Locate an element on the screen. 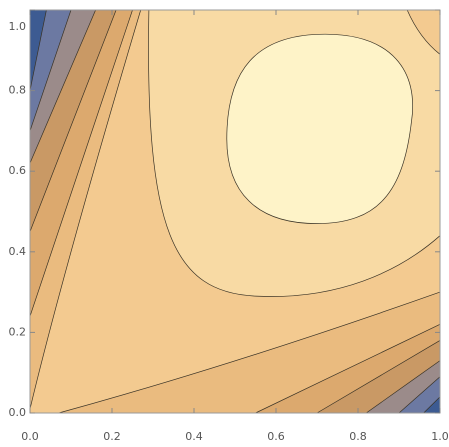  y-tick-label: 1.0 is located at coordinates (18, 26).